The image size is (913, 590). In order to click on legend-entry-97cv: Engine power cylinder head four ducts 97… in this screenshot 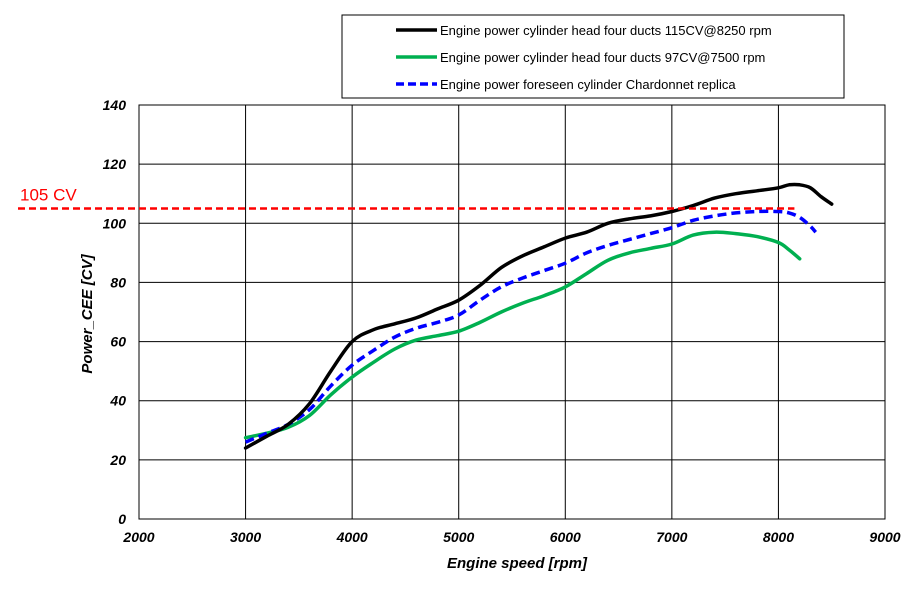, I will do `click(602, 57)`.